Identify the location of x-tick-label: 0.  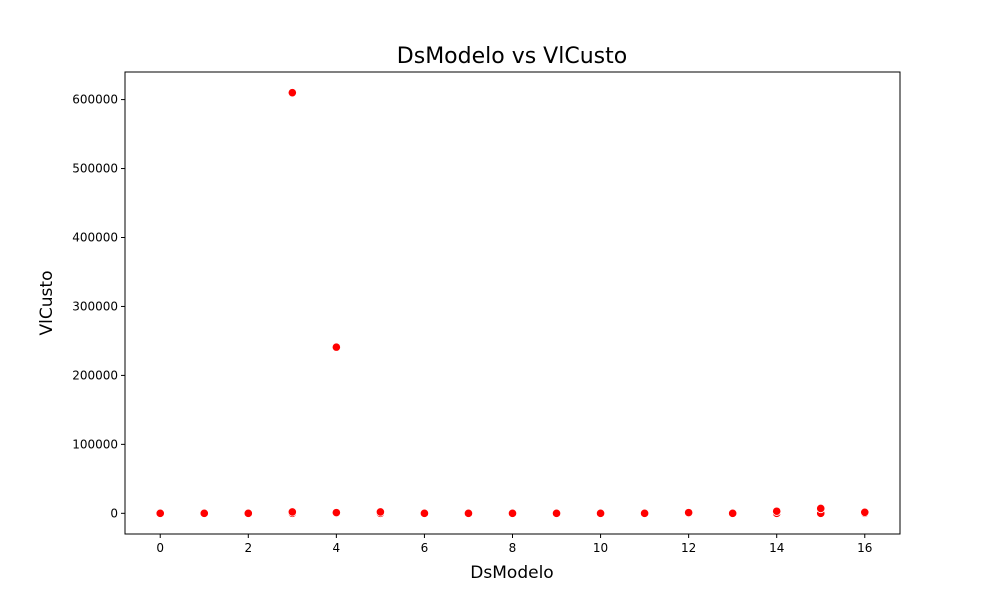
(160, 548).